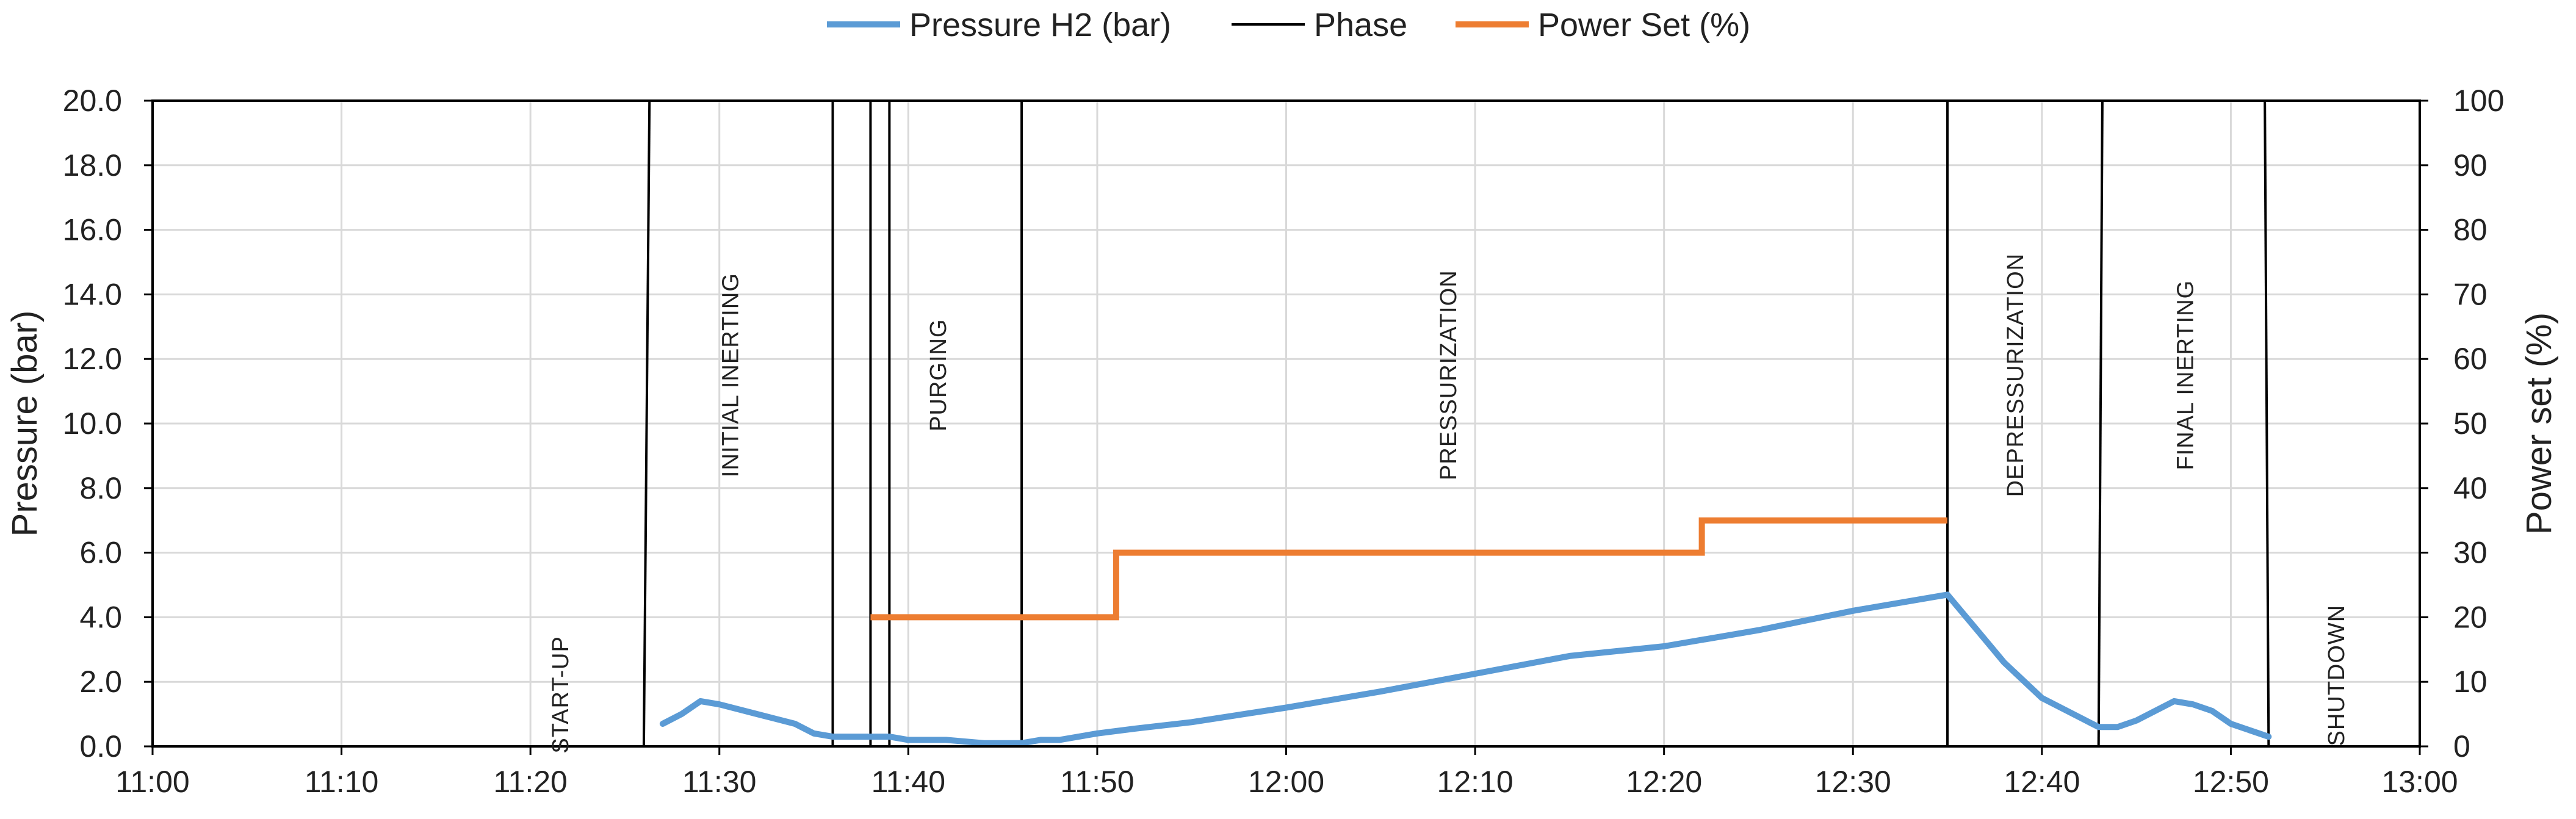 The width and height of the screenshot is (2576, 819). What do you see at coordinates (2470, 294) in the screenshot?
I see `y-right-tick-label: 70` at bounding box center [2470, 294].